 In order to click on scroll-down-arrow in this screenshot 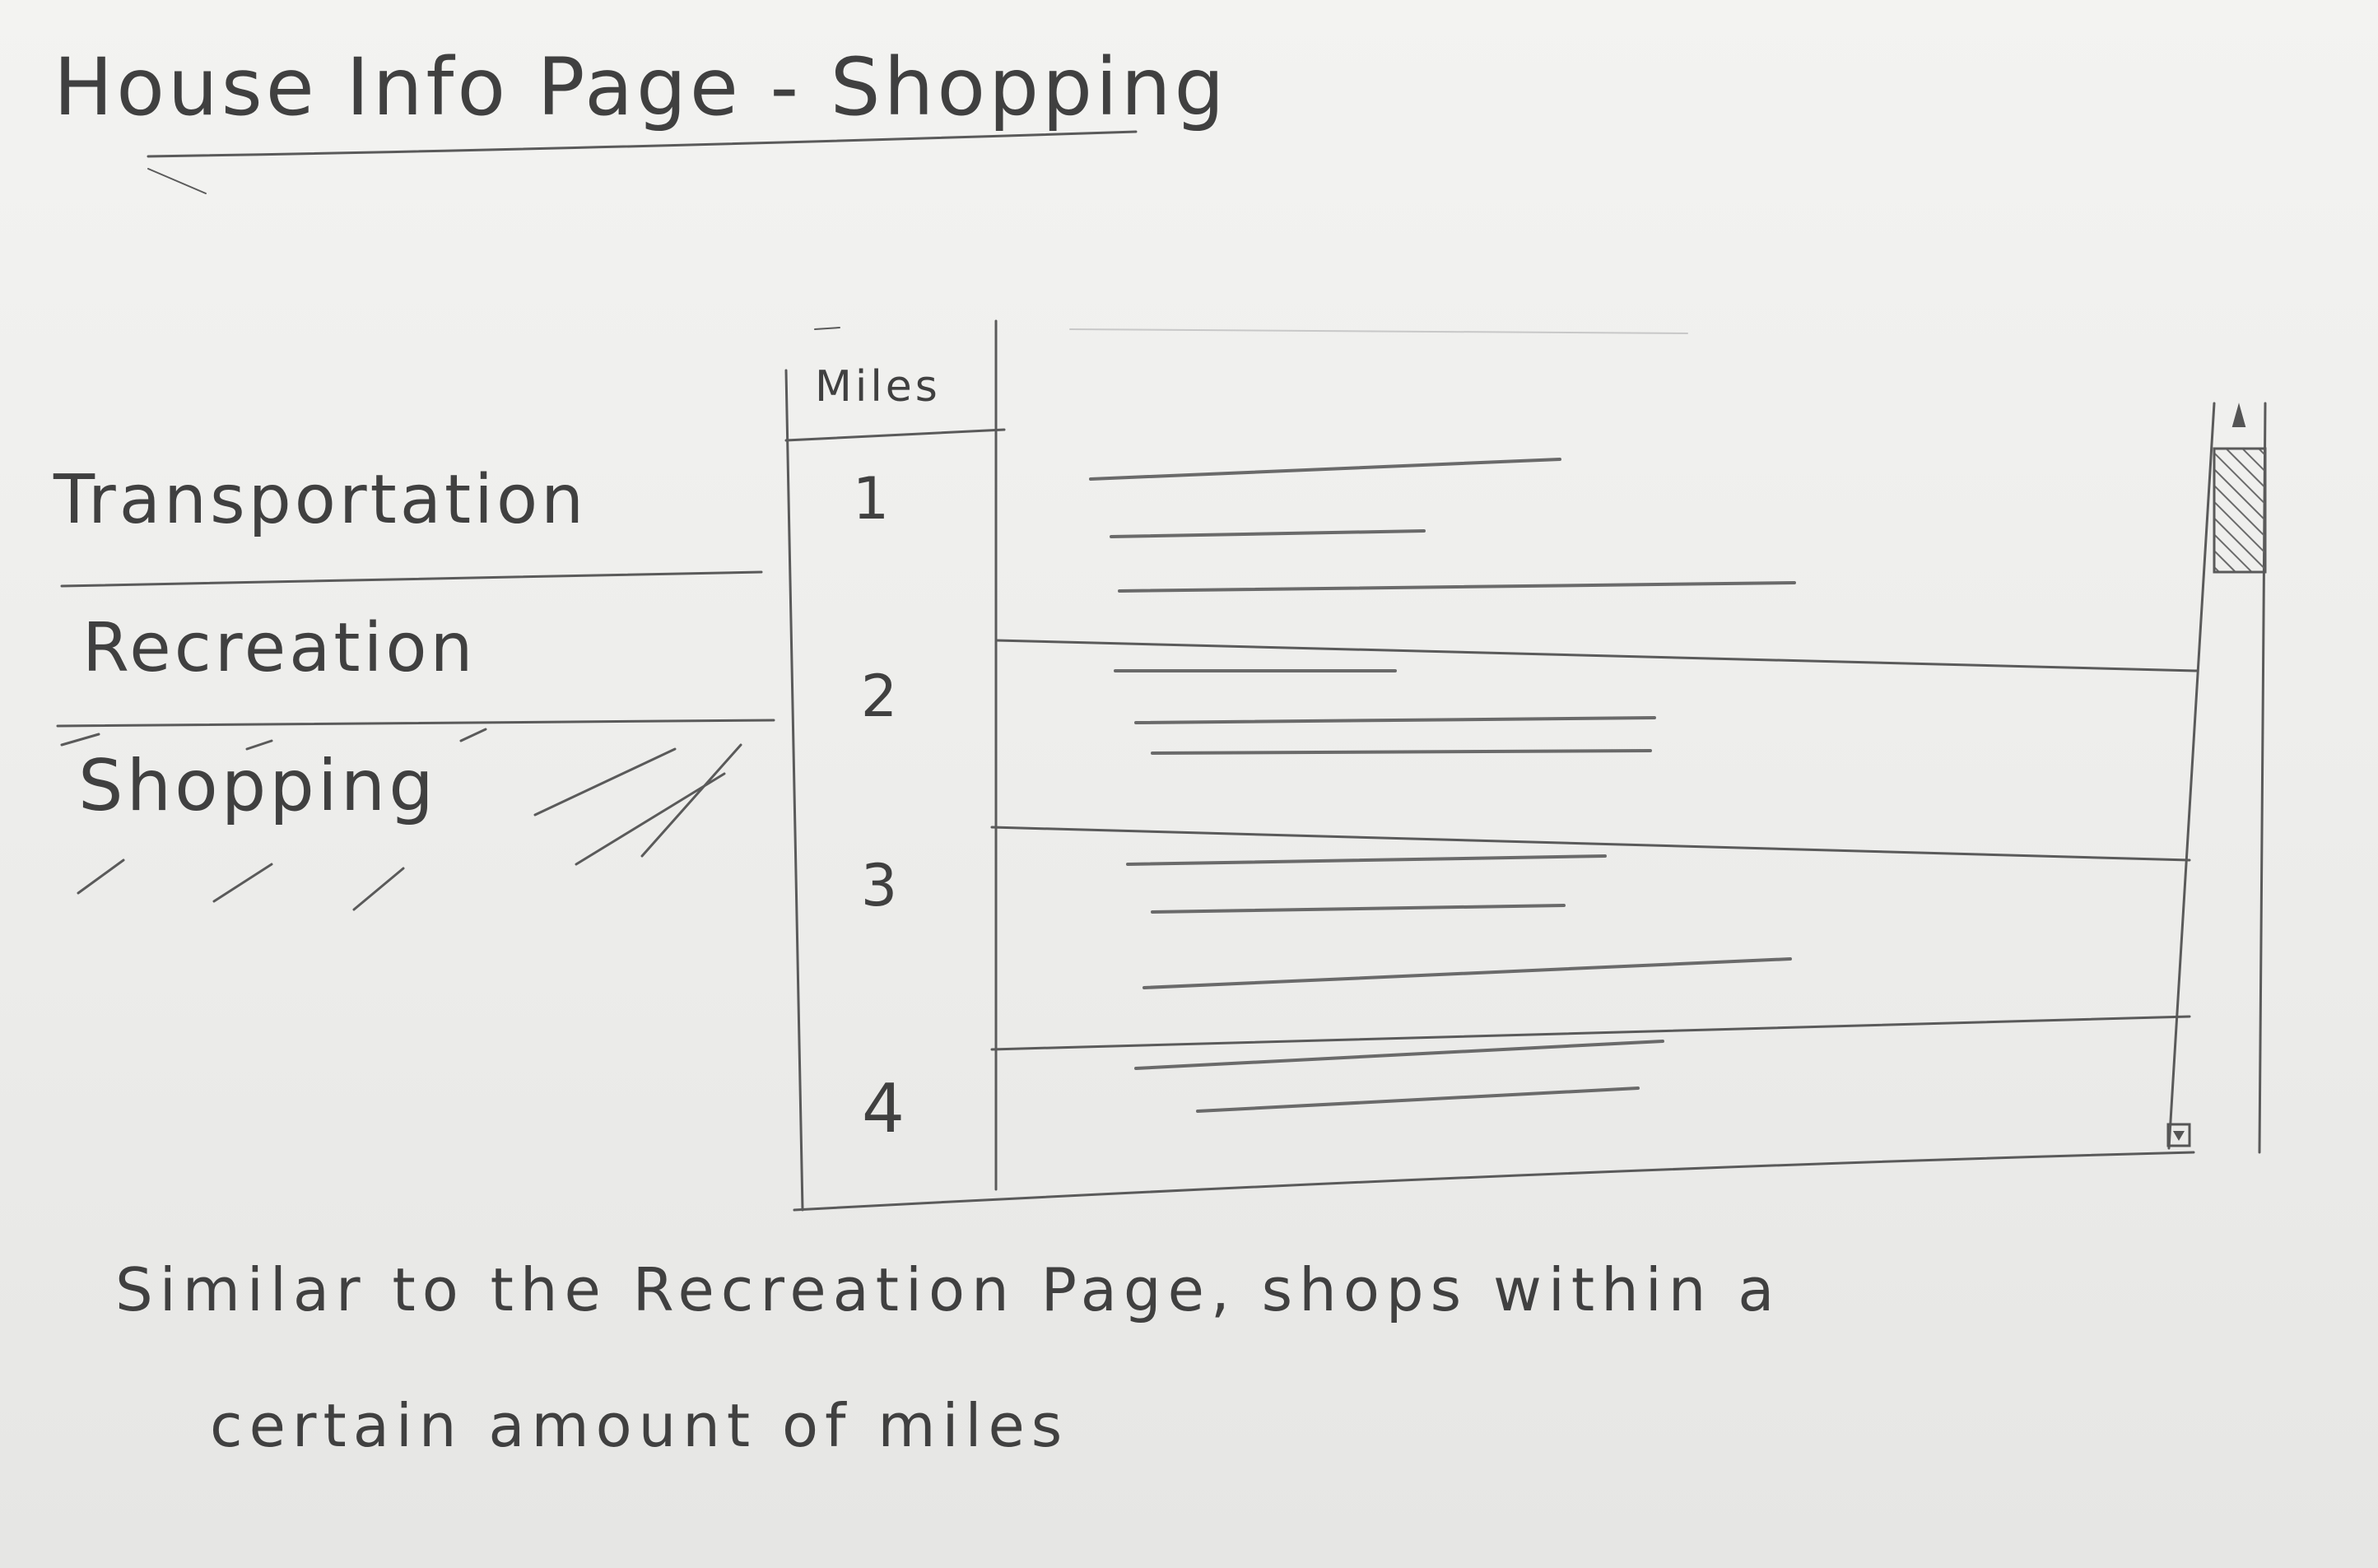, I will do `click(2179, 1135)`.